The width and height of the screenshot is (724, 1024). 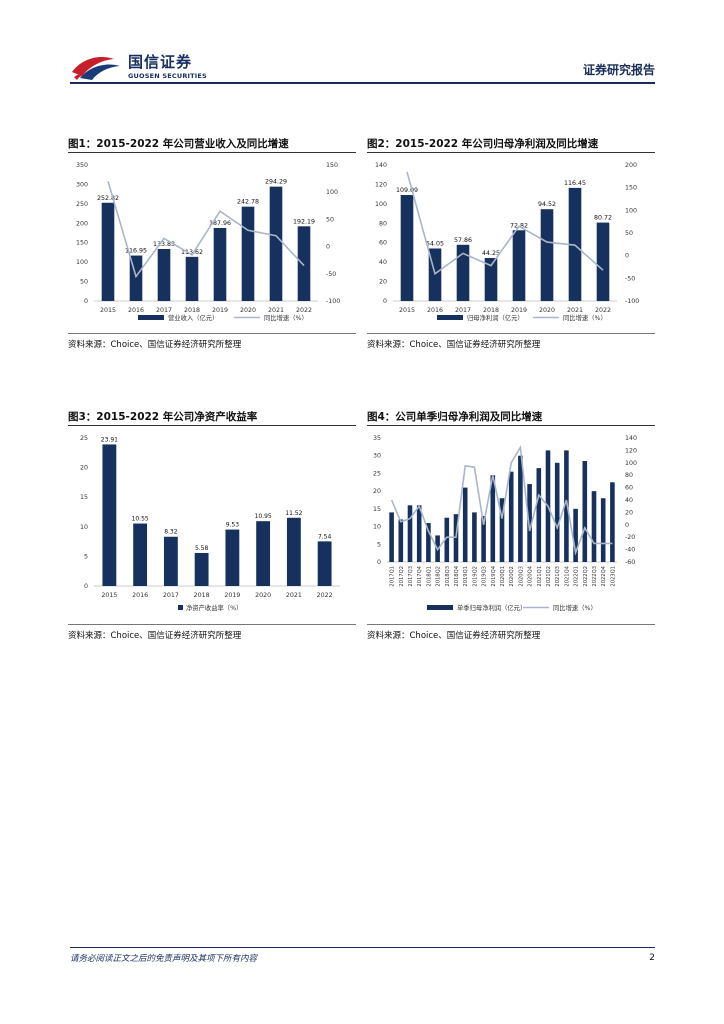 I want to click on x-tick-label: 2015, so click(x=109, y=595).